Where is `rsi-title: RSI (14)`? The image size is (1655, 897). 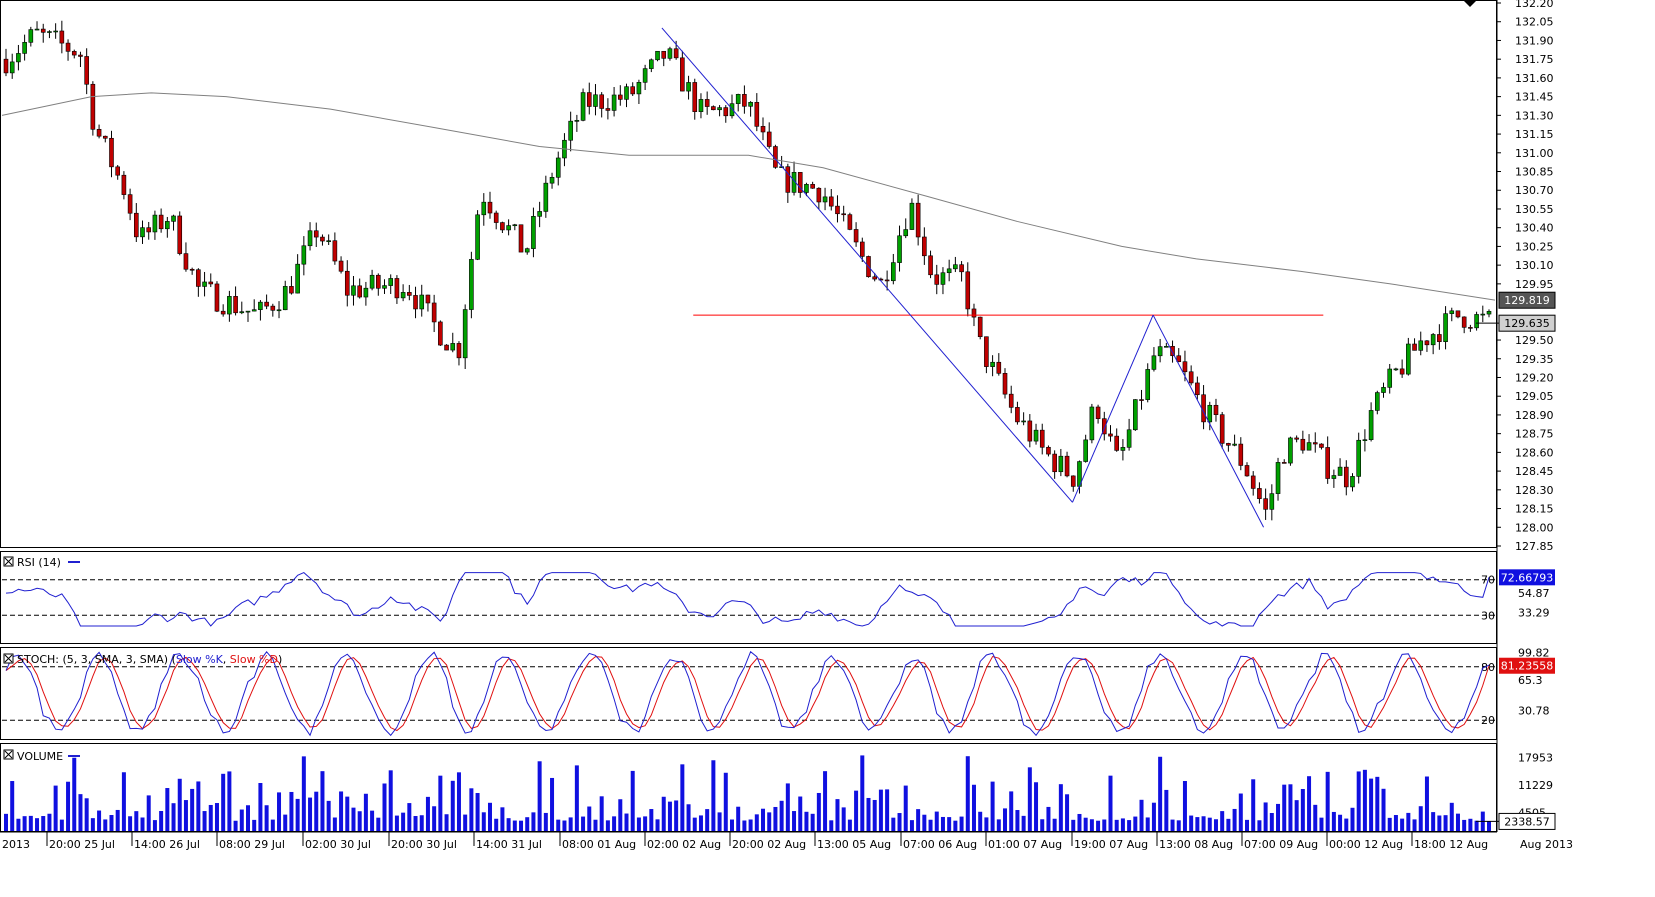
rsi-title: RSI (14) is located at coordinates (41, 562).